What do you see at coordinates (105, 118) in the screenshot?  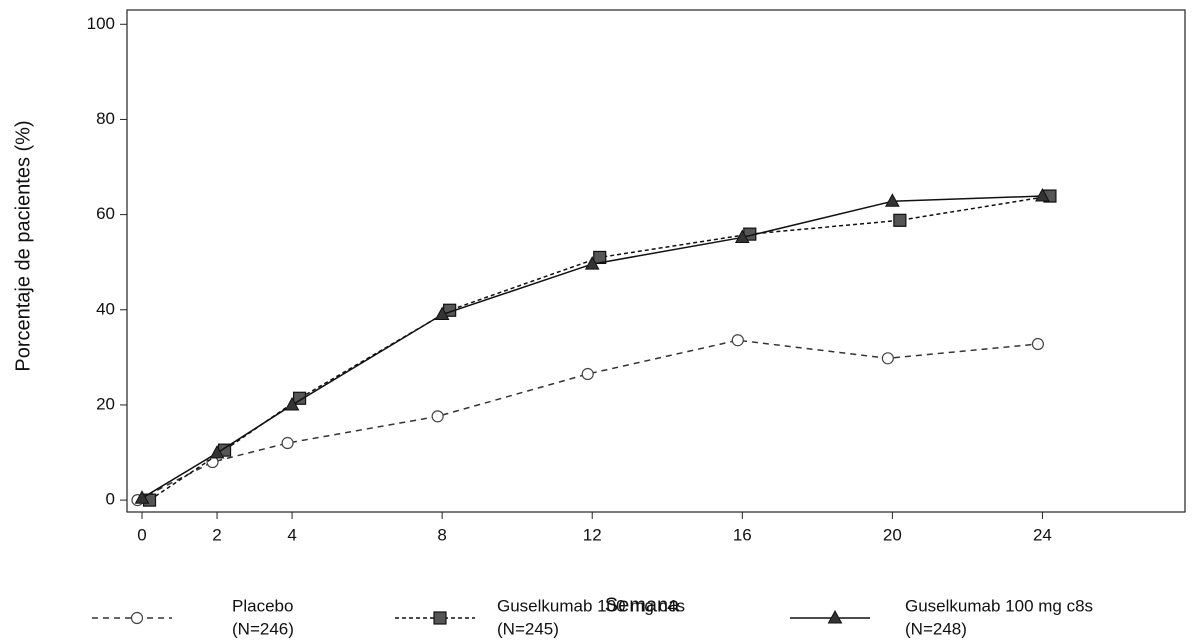 I see `y-tick-label: 80` at bounding box center [105, 118].